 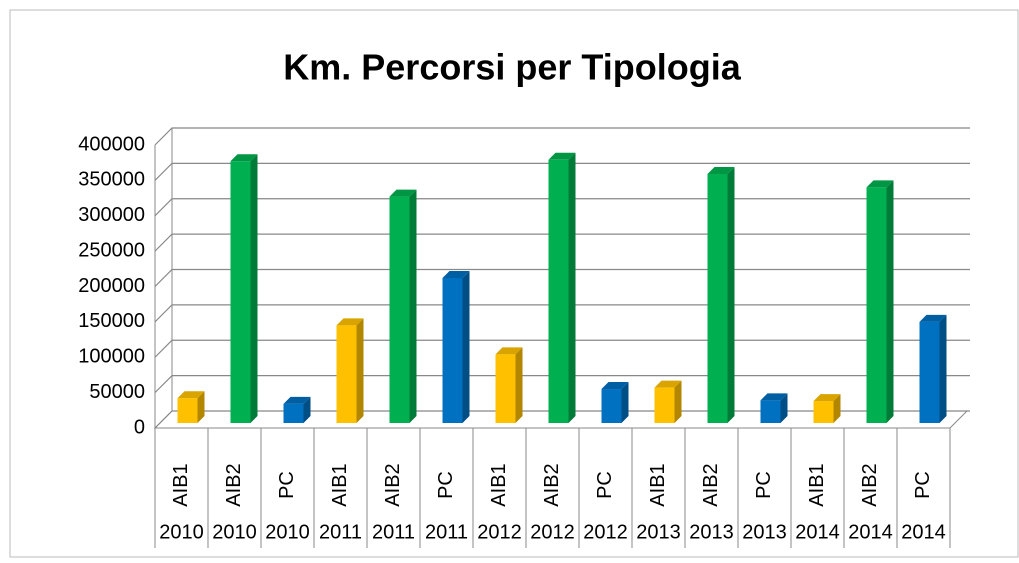 What do you see at coordinates (111, 321) in the screenshot?
I see `y-tick-label: 150000` at bounding box center [111, 321].